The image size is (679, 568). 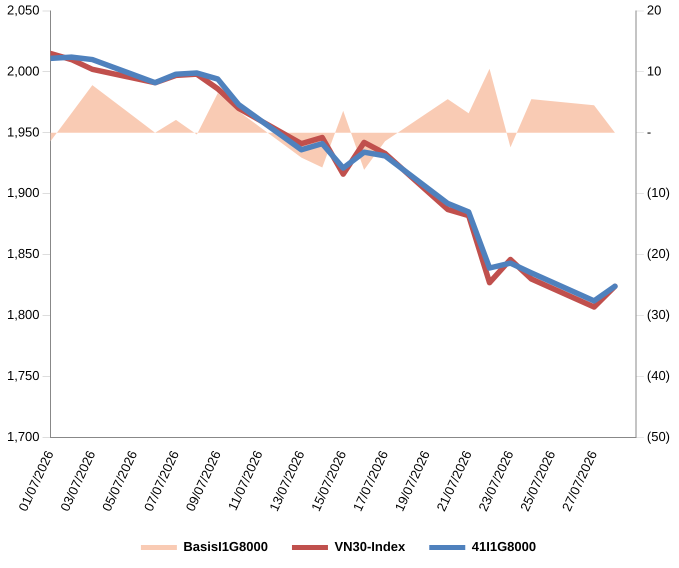 What do you see at coordinates (23, 132) in the screenshot?
I see `y-tick-label: 1,950` at bounding box center [23, 132].